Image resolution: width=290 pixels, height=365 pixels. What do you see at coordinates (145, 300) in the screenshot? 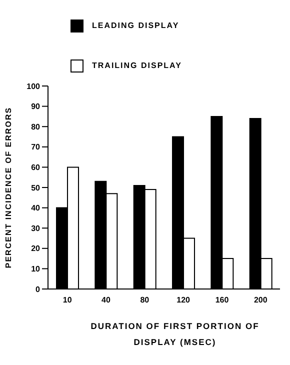
I see `x-tick-label: 80` at bounding box center [145, 300].